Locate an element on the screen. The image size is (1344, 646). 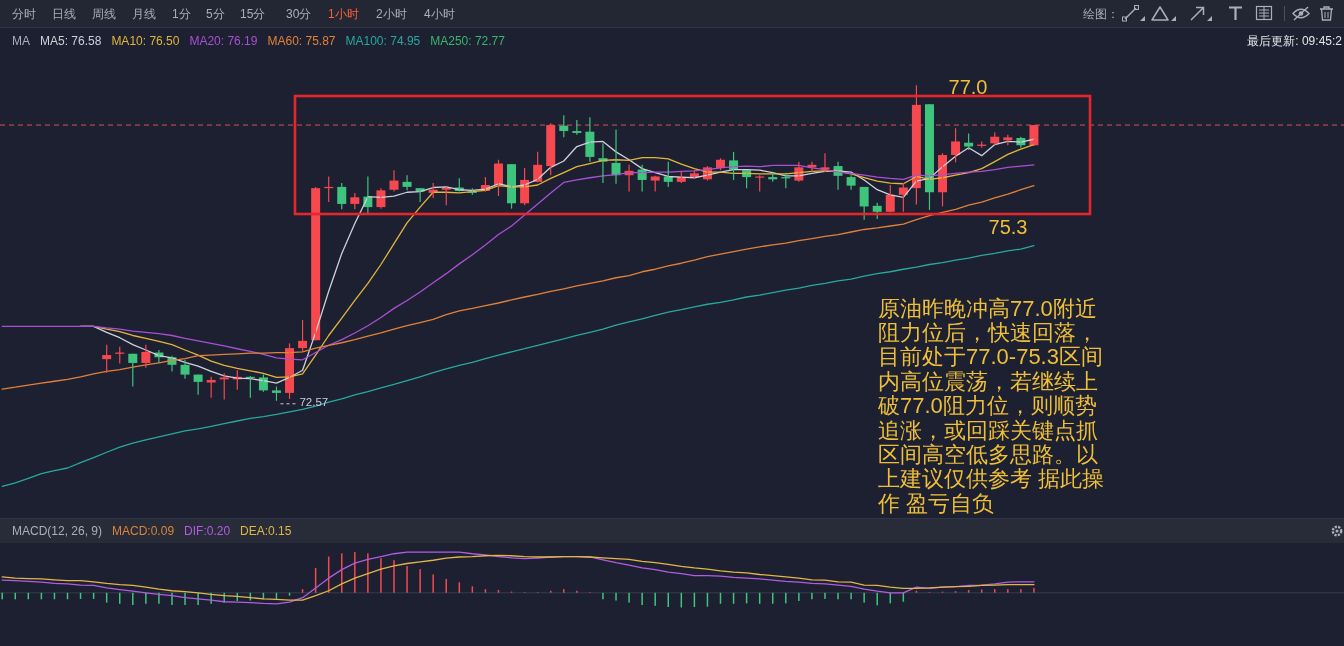
text: 分时 is located at coordinates (24, 13).